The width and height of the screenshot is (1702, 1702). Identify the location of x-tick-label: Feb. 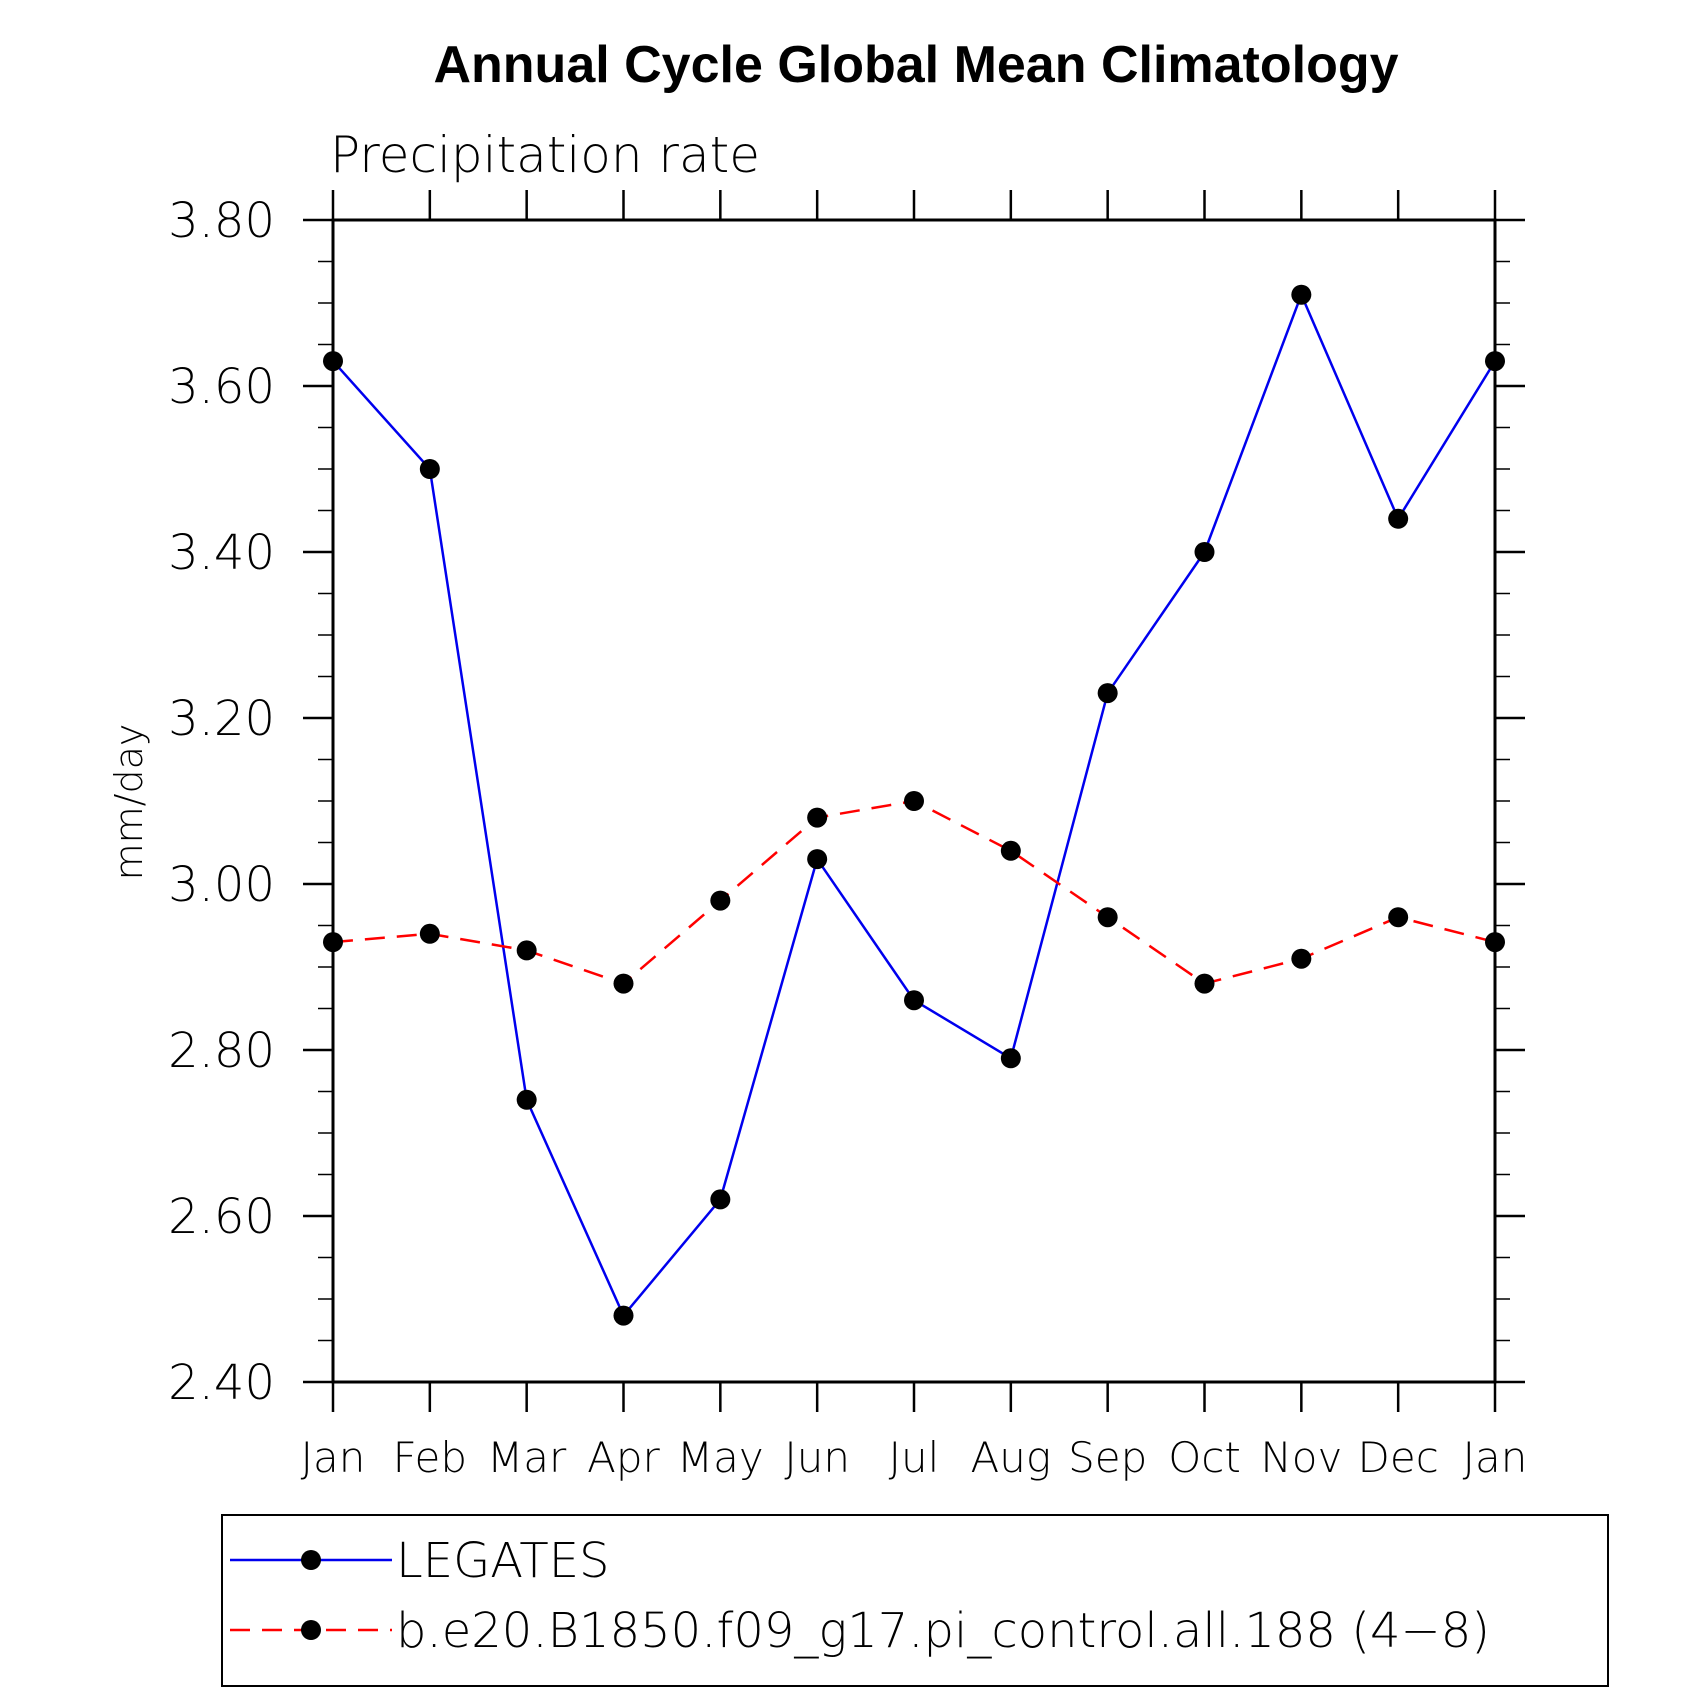
(430, 1457).